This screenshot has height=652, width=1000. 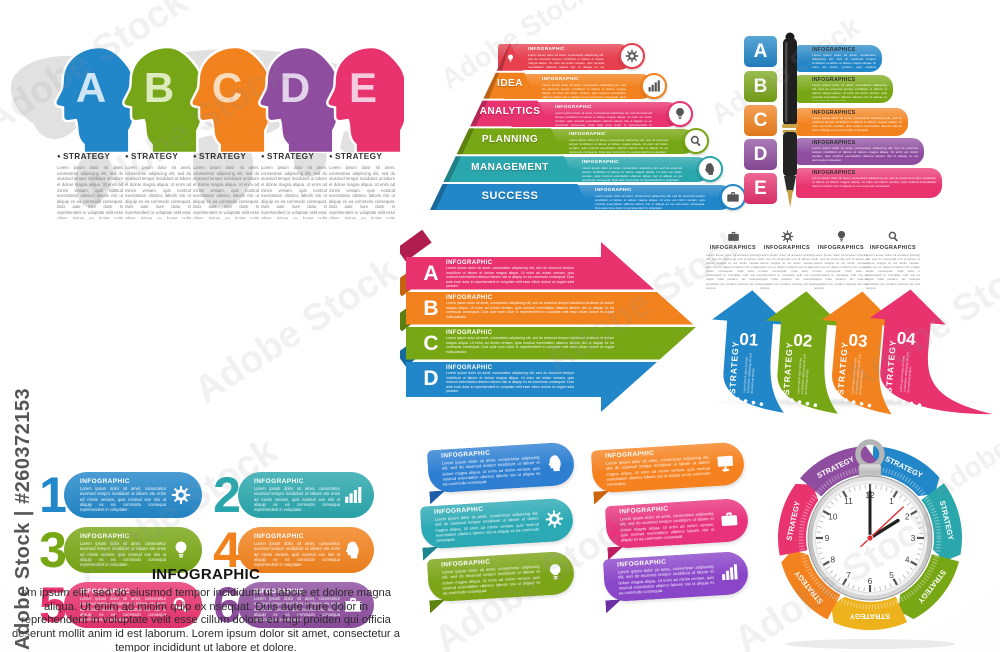 I want to click on svg-text: 4, so click(x=907, y=560).